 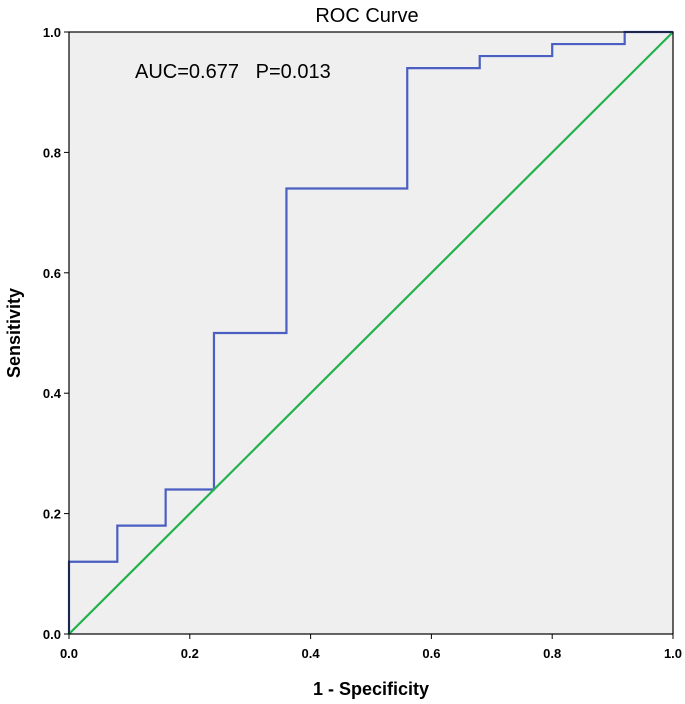 I want to click on x-tick-label: 0.4, so click(x=311, y=653).